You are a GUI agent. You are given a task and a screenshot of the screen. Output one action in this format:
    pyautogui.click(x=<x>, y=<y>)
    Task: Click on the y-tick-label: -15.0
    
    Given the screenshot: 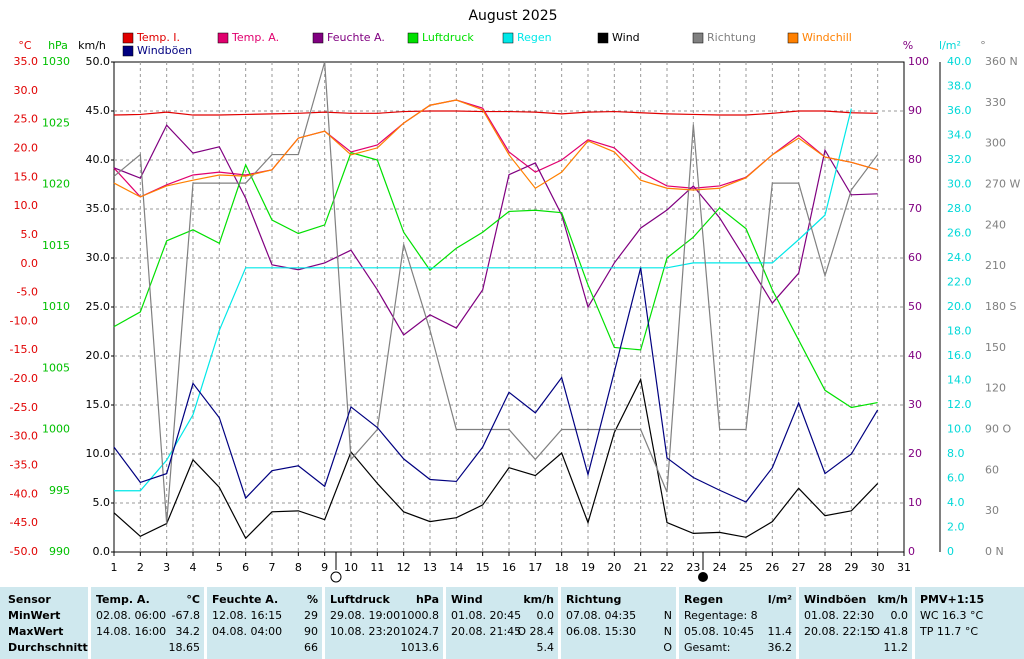 What is the action you would take?
    pyautogui.click(x=24, y=349)
    